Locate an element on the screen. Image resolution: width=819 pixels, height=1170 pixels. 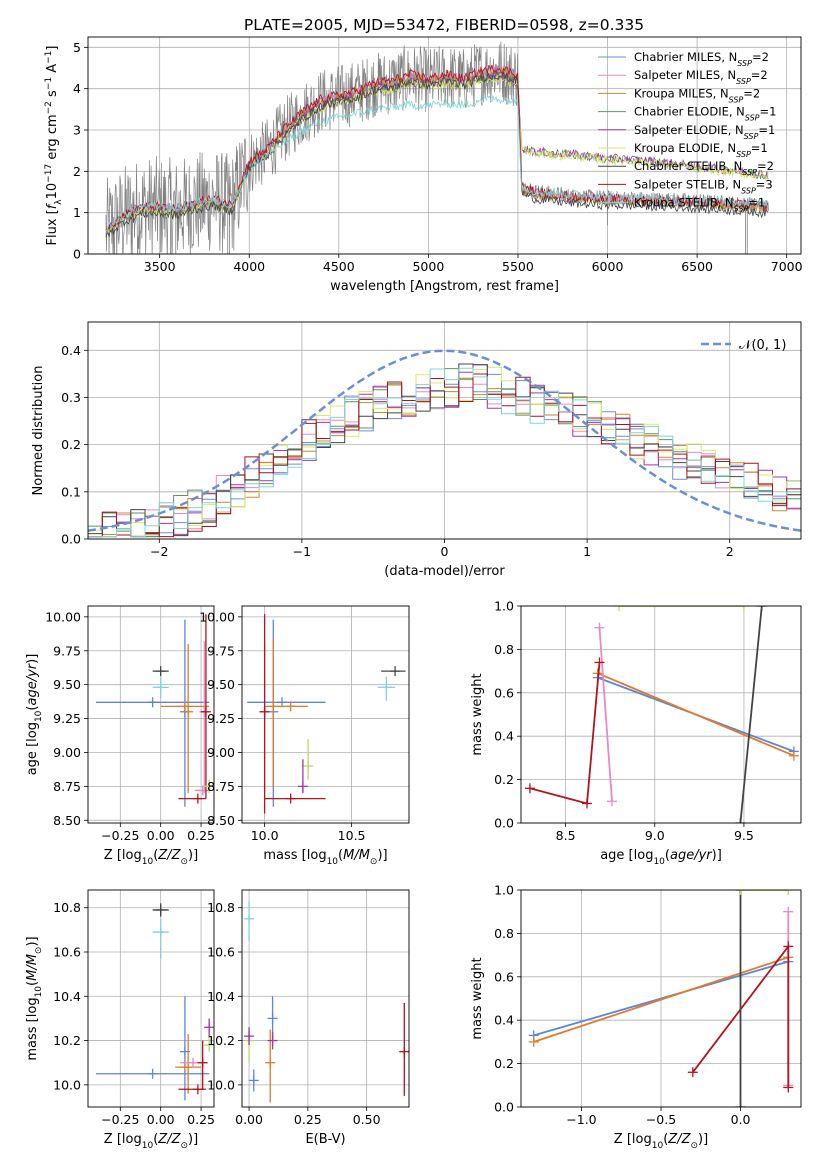
y-tick-label: 9.25 is located at coordinates (221, 718).